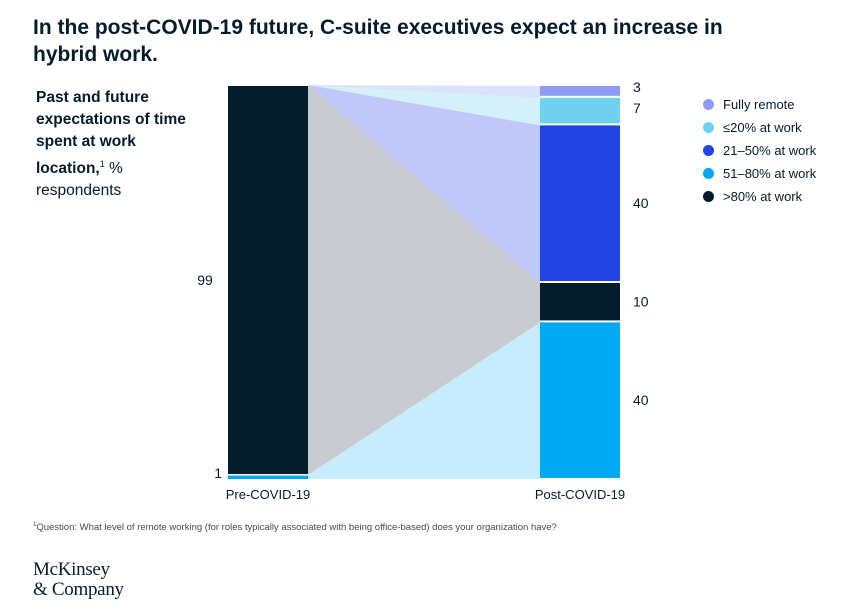 The width and height of the screenshot is (855, 611). Describe the element at coordinates (763, 196) in the screenshot. I see `legend-label-gt80: >80% at work` at that location.